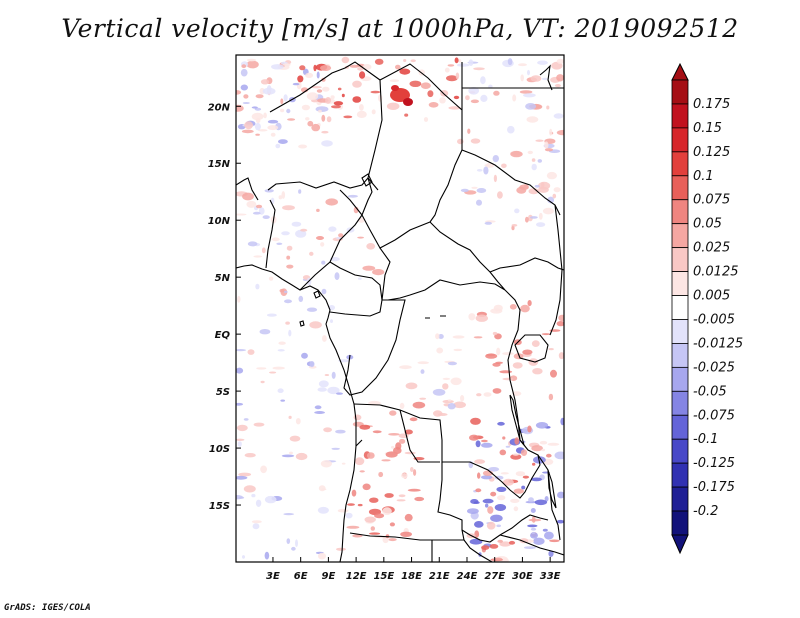 Image resolution: width=800 pixels, height=618 pixels. Describe the element at coordinates (374, 347) in the screenshot. I see `border-congo` at that location.